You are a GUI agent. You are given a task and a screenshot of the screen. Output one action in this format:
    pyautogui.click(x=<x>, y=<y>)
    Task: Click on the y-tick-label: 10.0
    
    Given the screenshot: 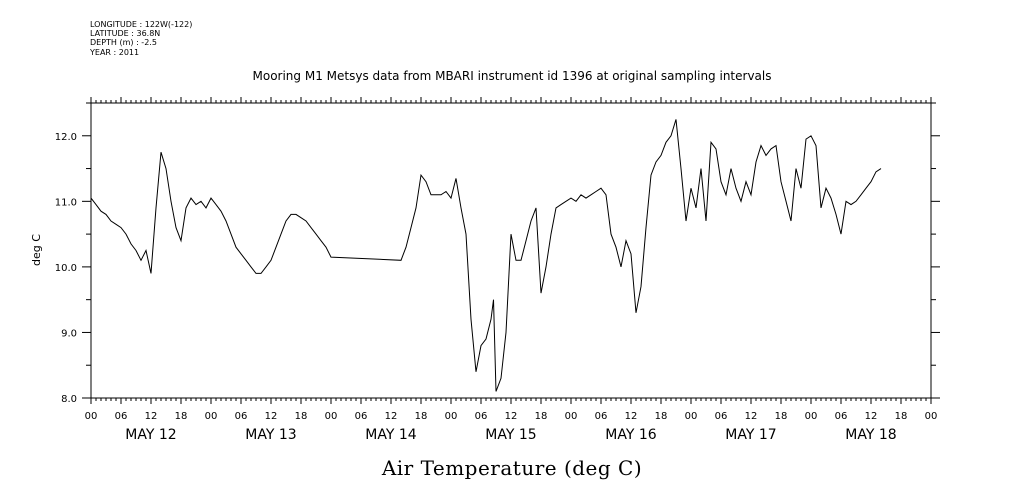 What is the action you would take?
    pyautogui.click(x=66, y=268)
    